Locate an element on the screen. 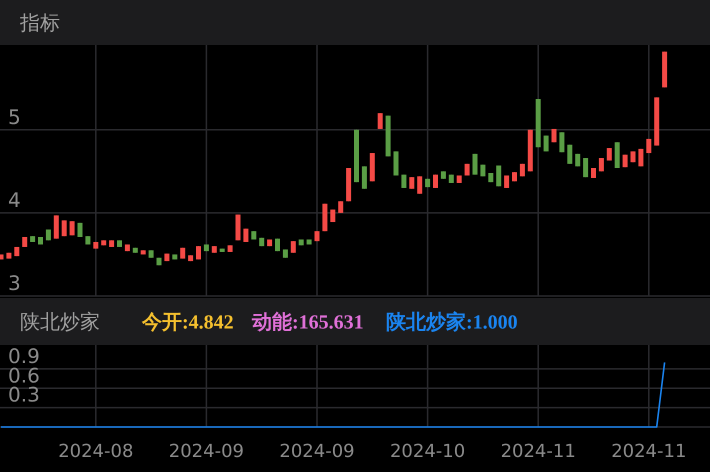 The width and height of the screenshot is (710, 472). text: 陕北炒家:1.000 is located at coordinates (452, 322).